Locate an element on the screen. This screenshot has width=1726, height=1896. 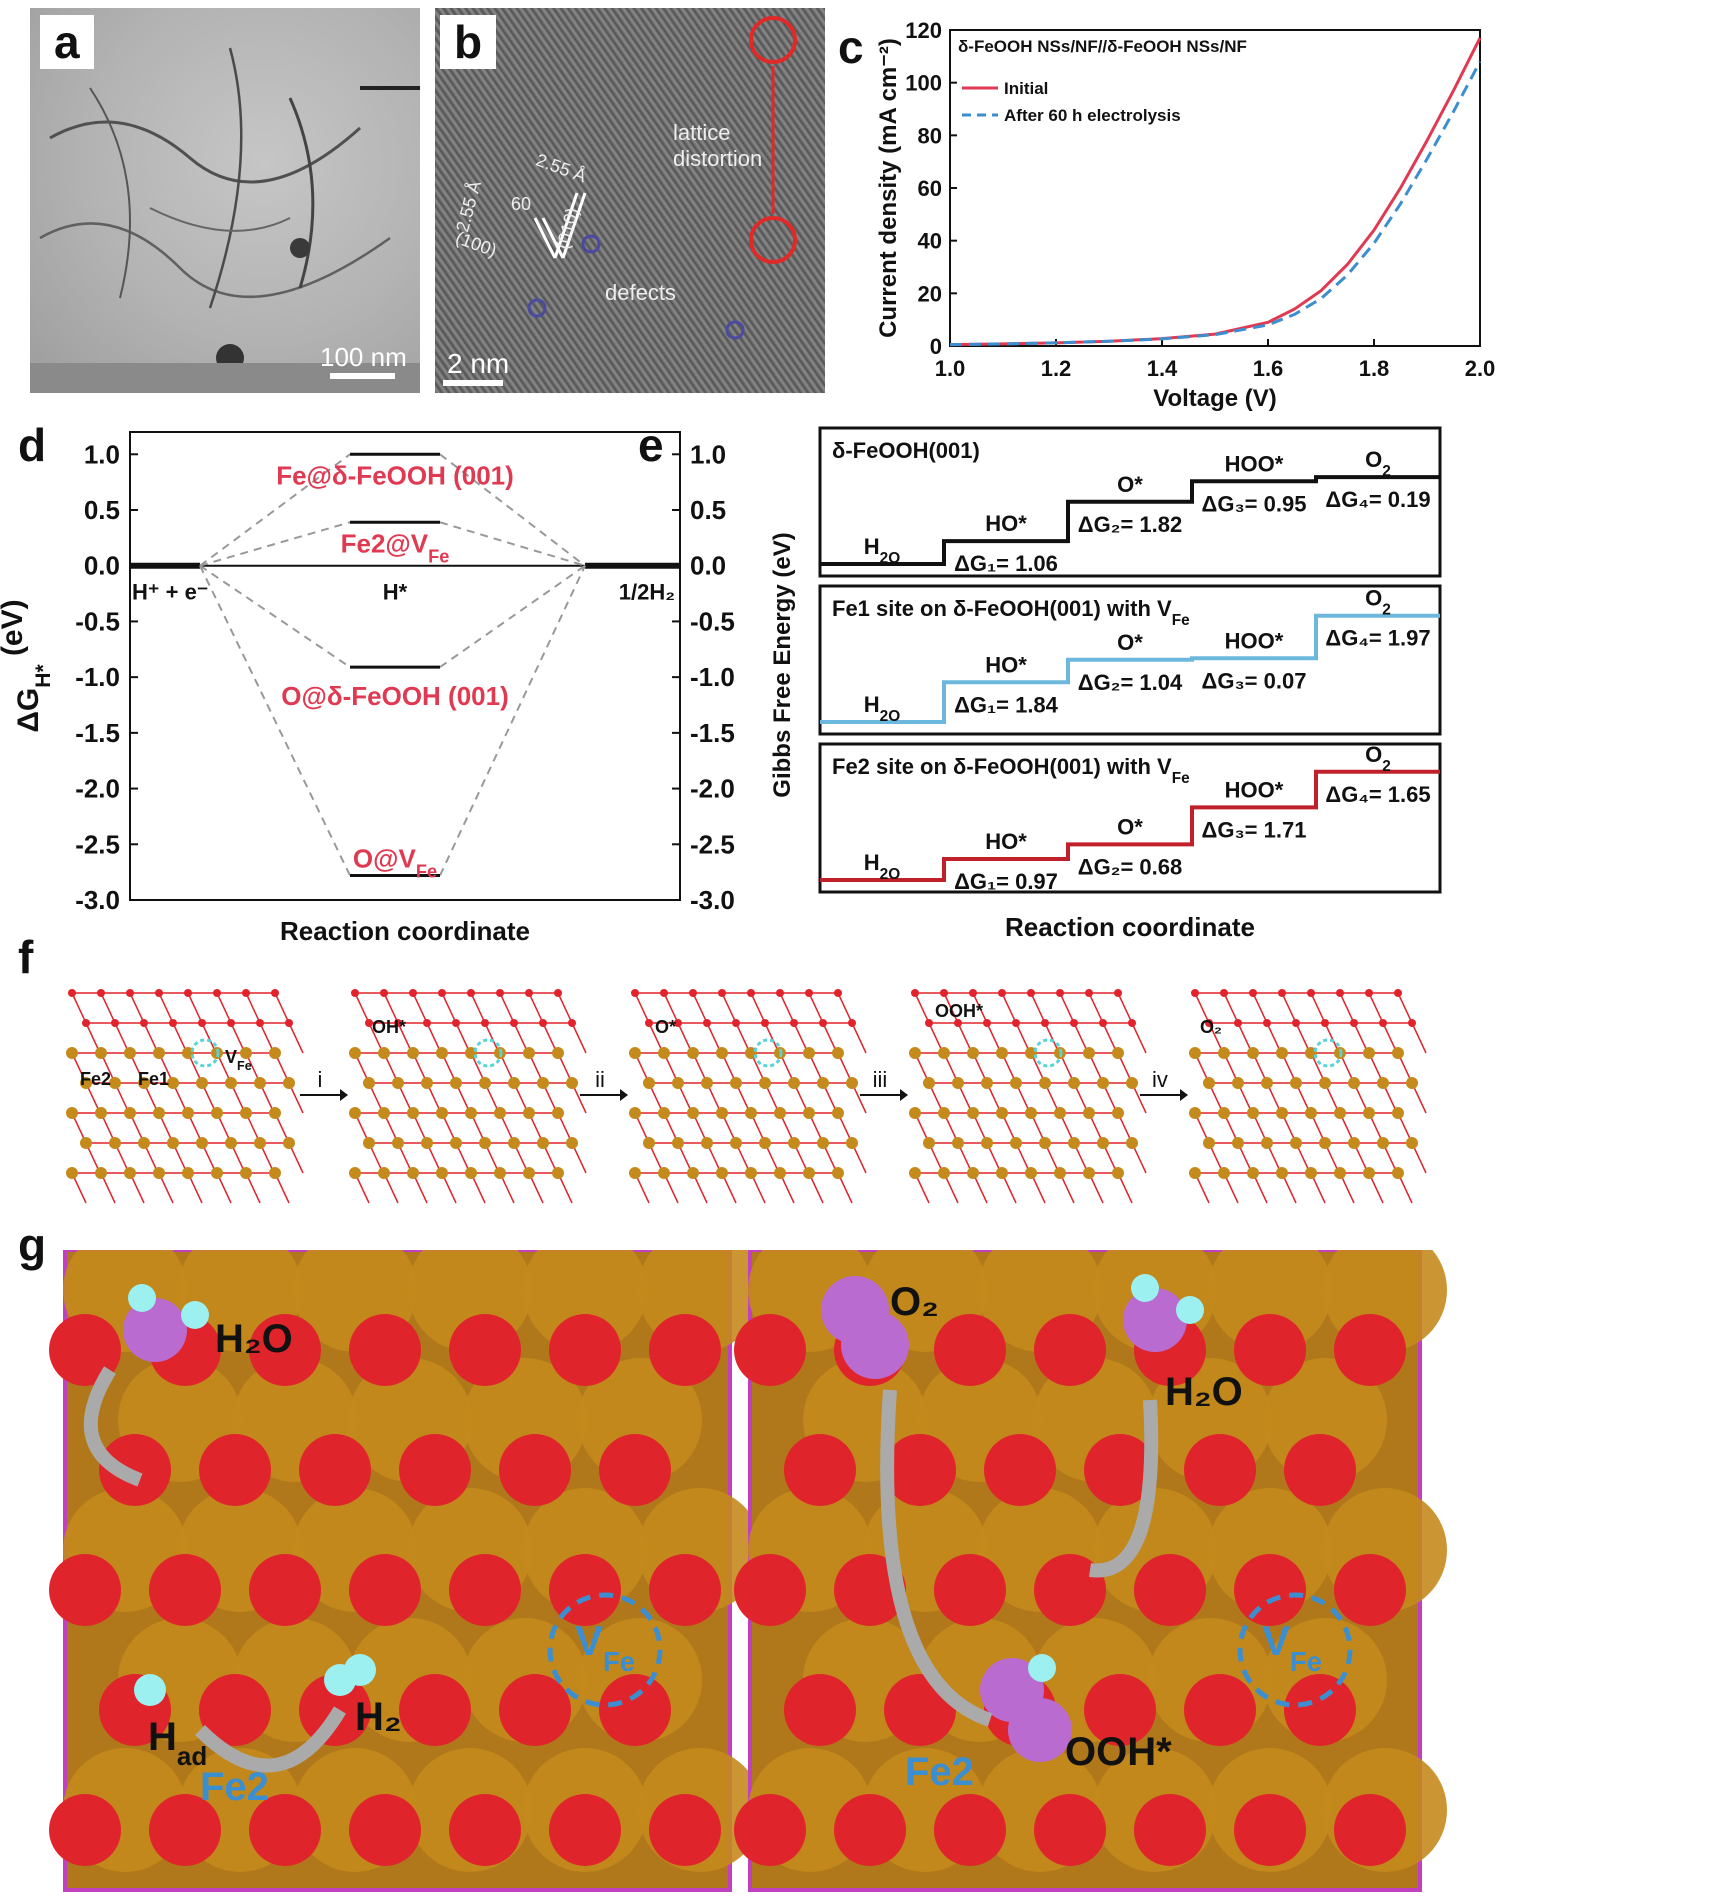
y-tick-label-left: -3.0 is located at coordinates (97, 900).